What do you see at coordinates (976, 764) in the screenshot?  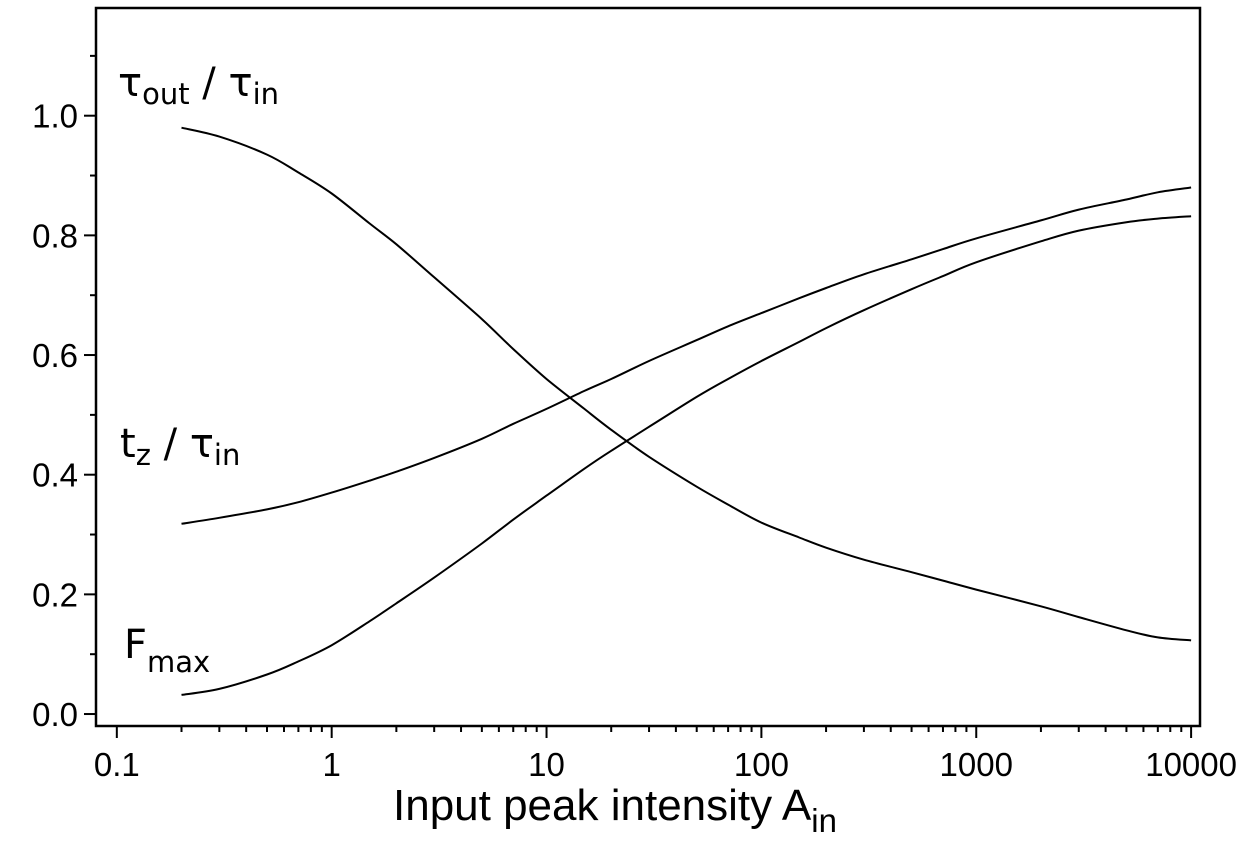 I see `x-tick-label: 1000` at bounding box center [976, 764].